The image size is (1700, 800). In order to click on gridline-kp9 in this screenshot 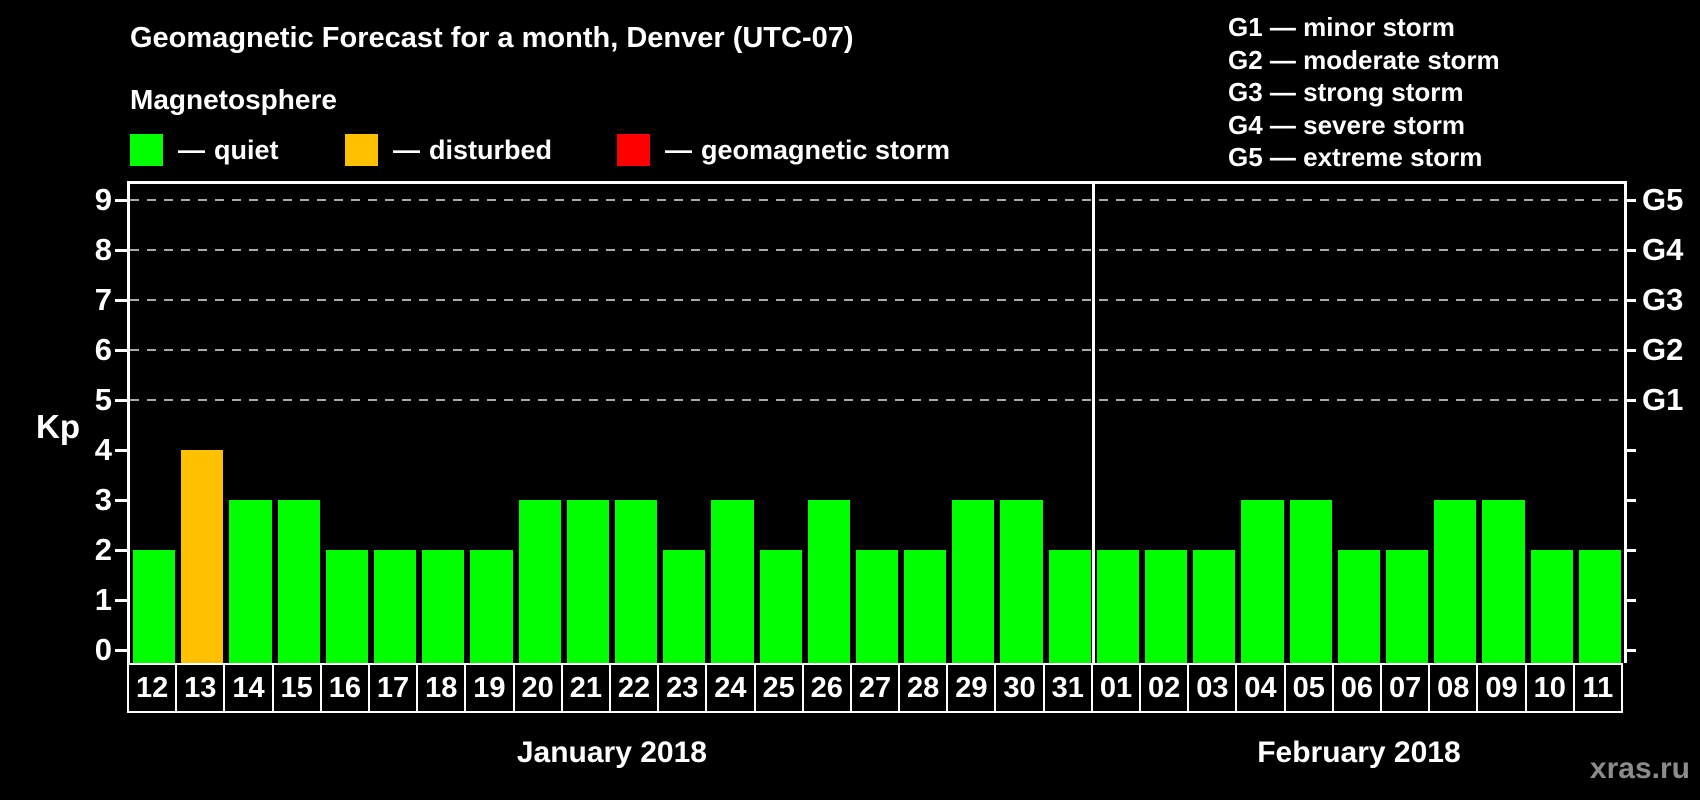, I will do `click(877, 200)`.